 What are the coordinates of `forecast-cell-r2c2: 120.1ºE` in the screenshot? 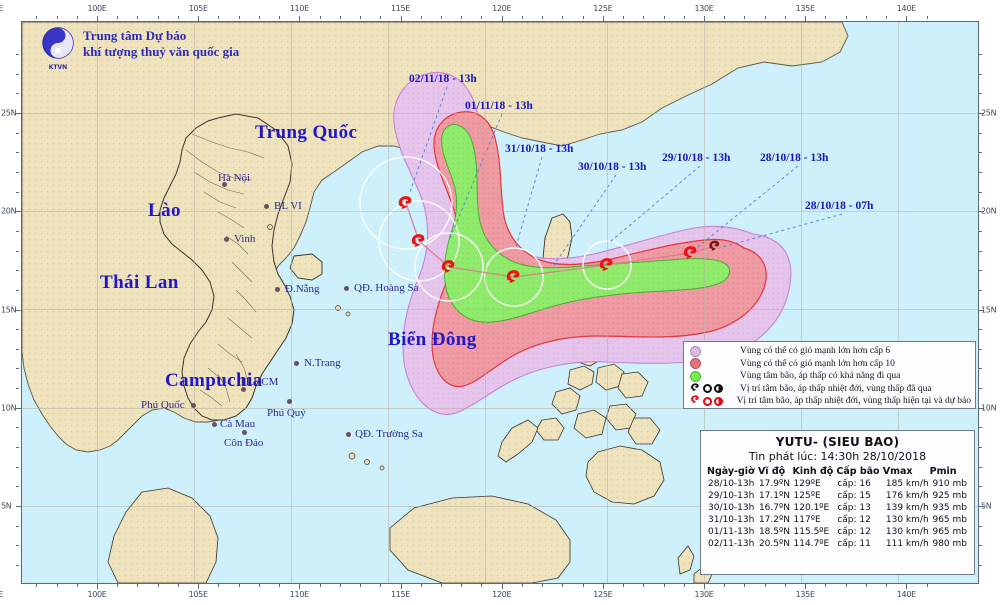 It's located at (811, 508).